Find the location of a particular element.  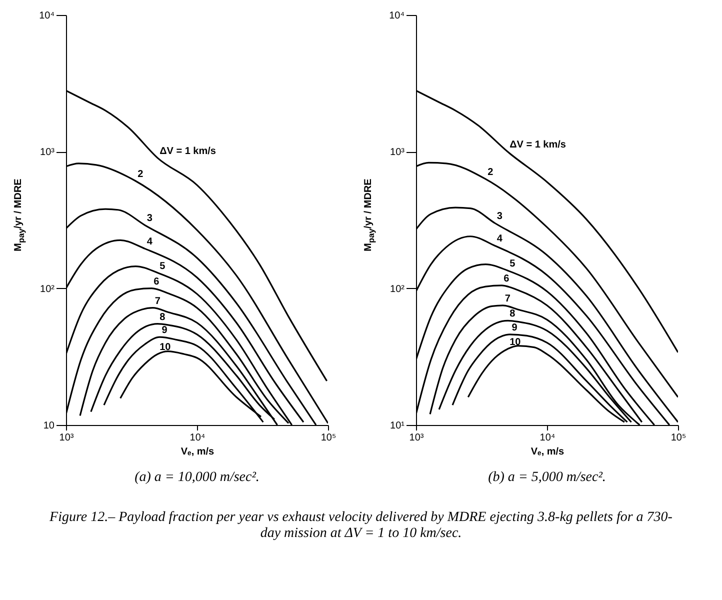

y-tick-label: 10¹ is located at coordinates (398, 426).